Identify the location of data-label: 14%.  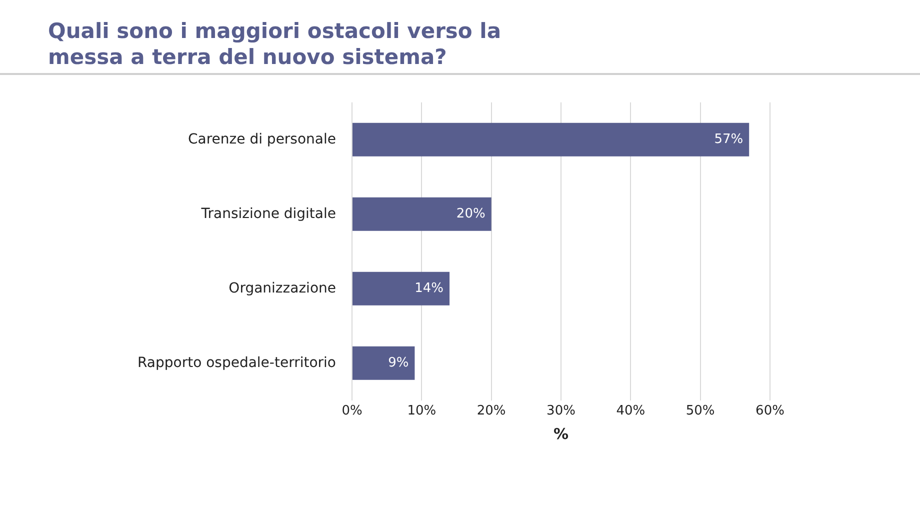
(429, 288).